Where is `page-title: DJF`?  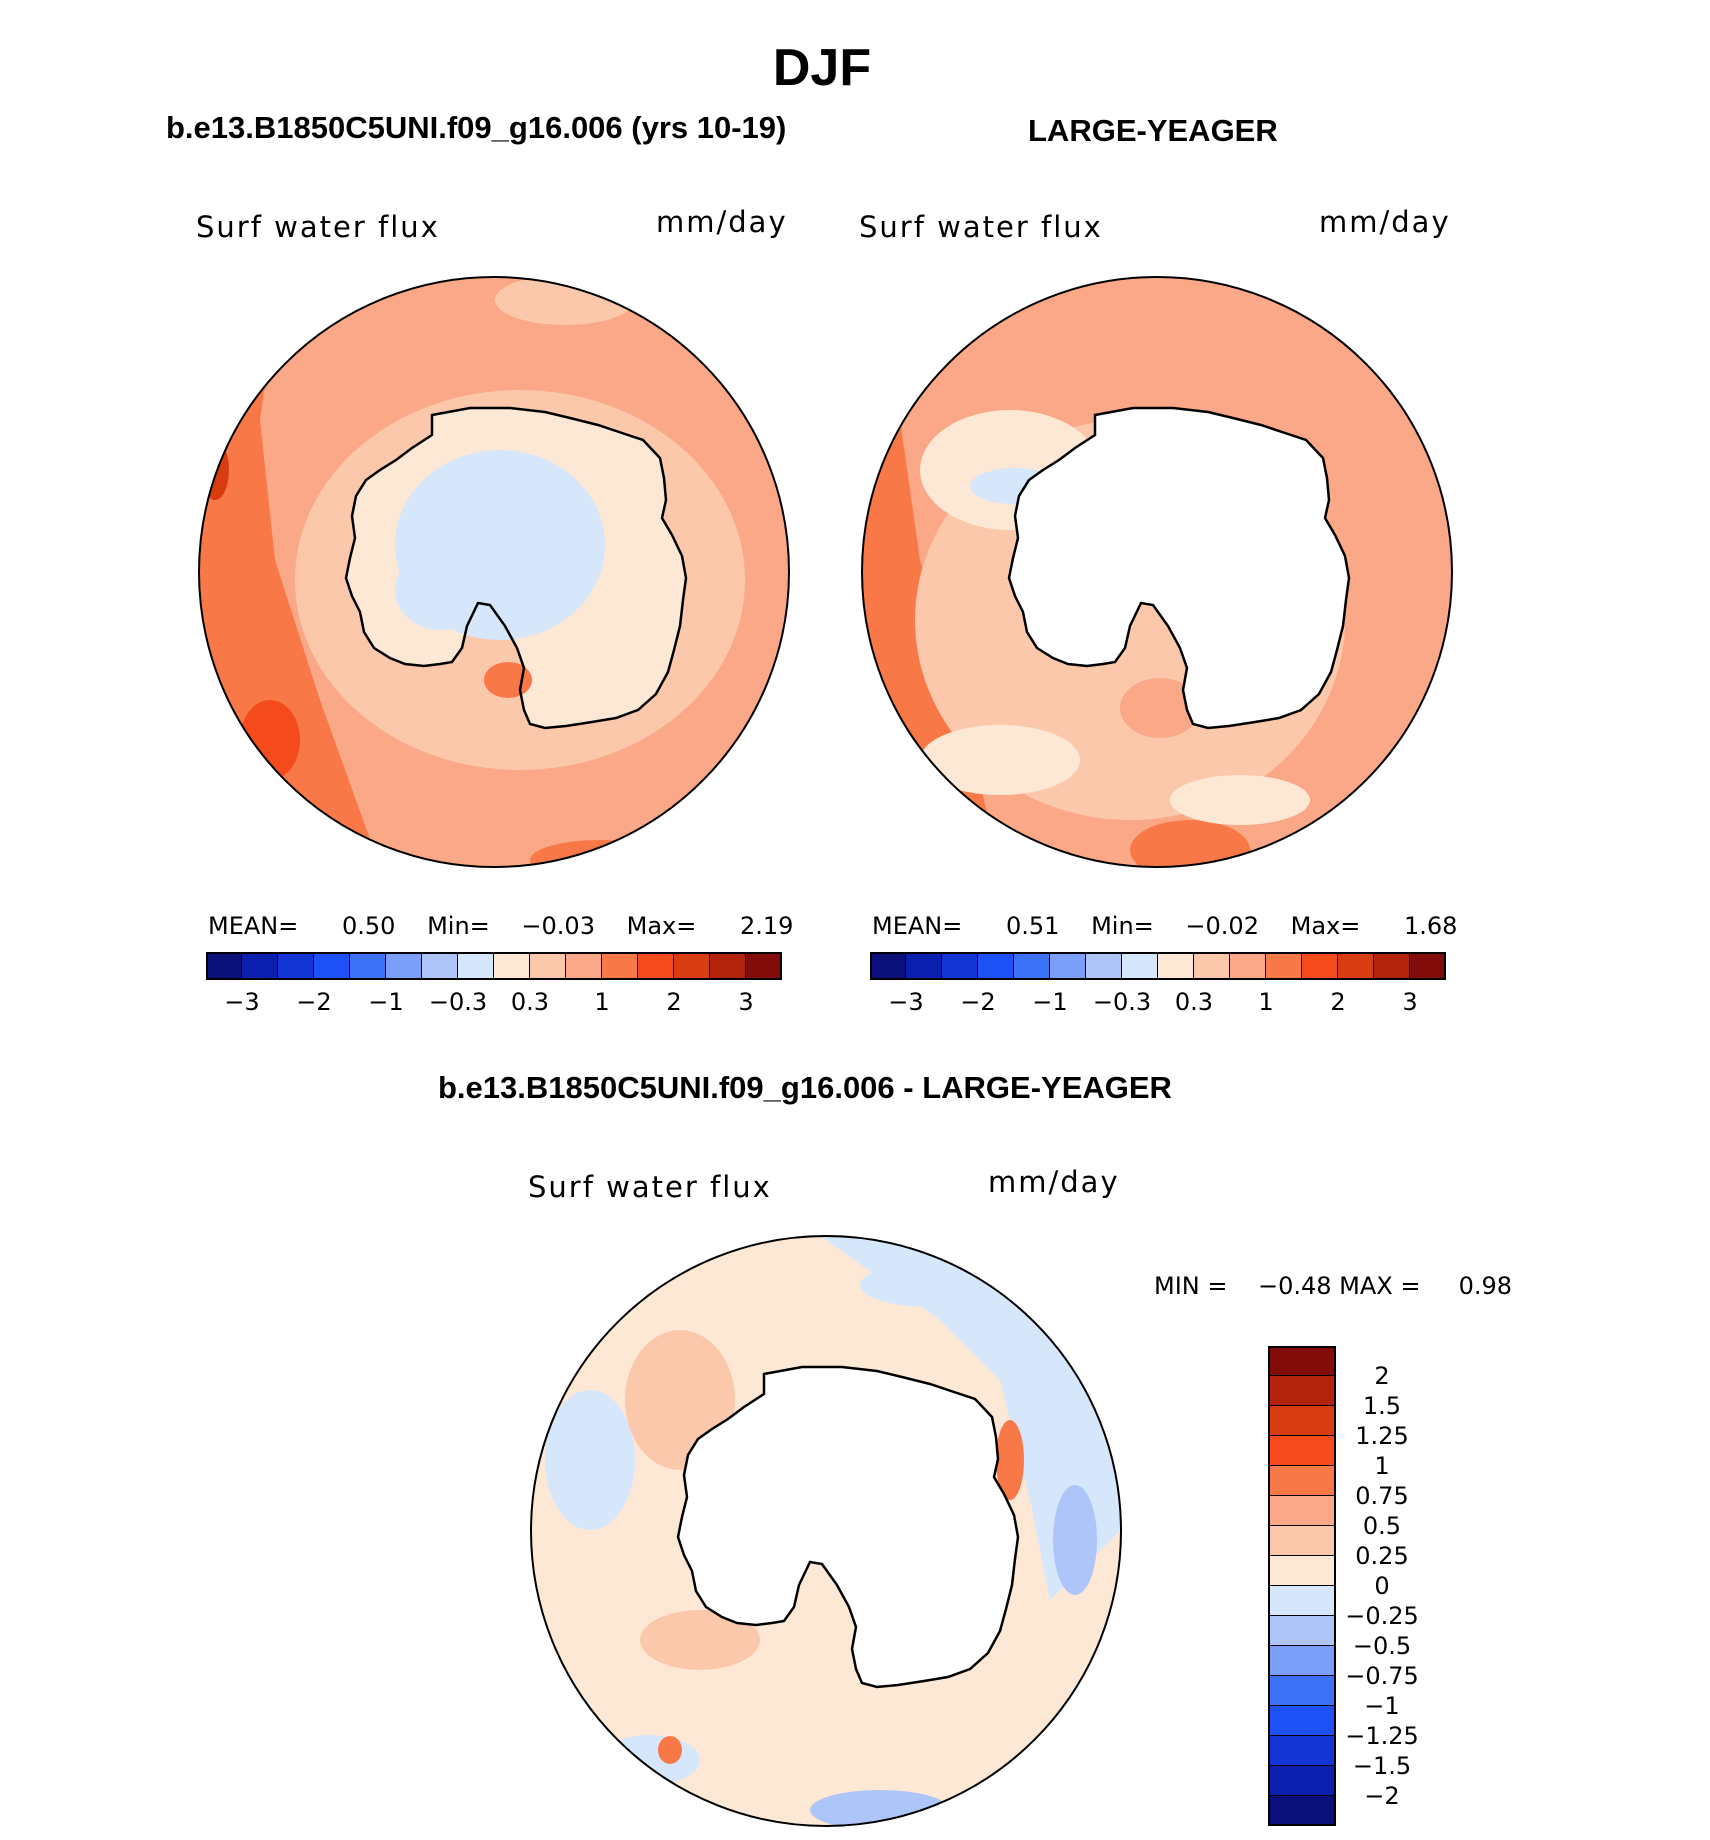
page-title: DJF is located at coordinates (822, 68).